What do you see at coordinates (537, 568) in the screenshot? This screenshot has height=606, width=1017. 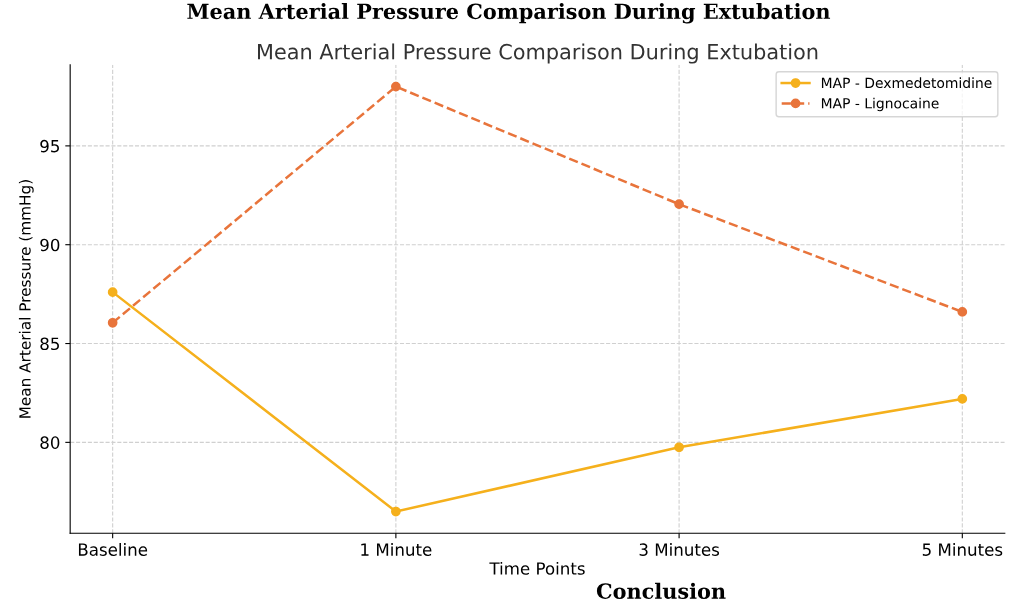 I see `x-axis-title: Time Points` at bounding box center [537, 568].